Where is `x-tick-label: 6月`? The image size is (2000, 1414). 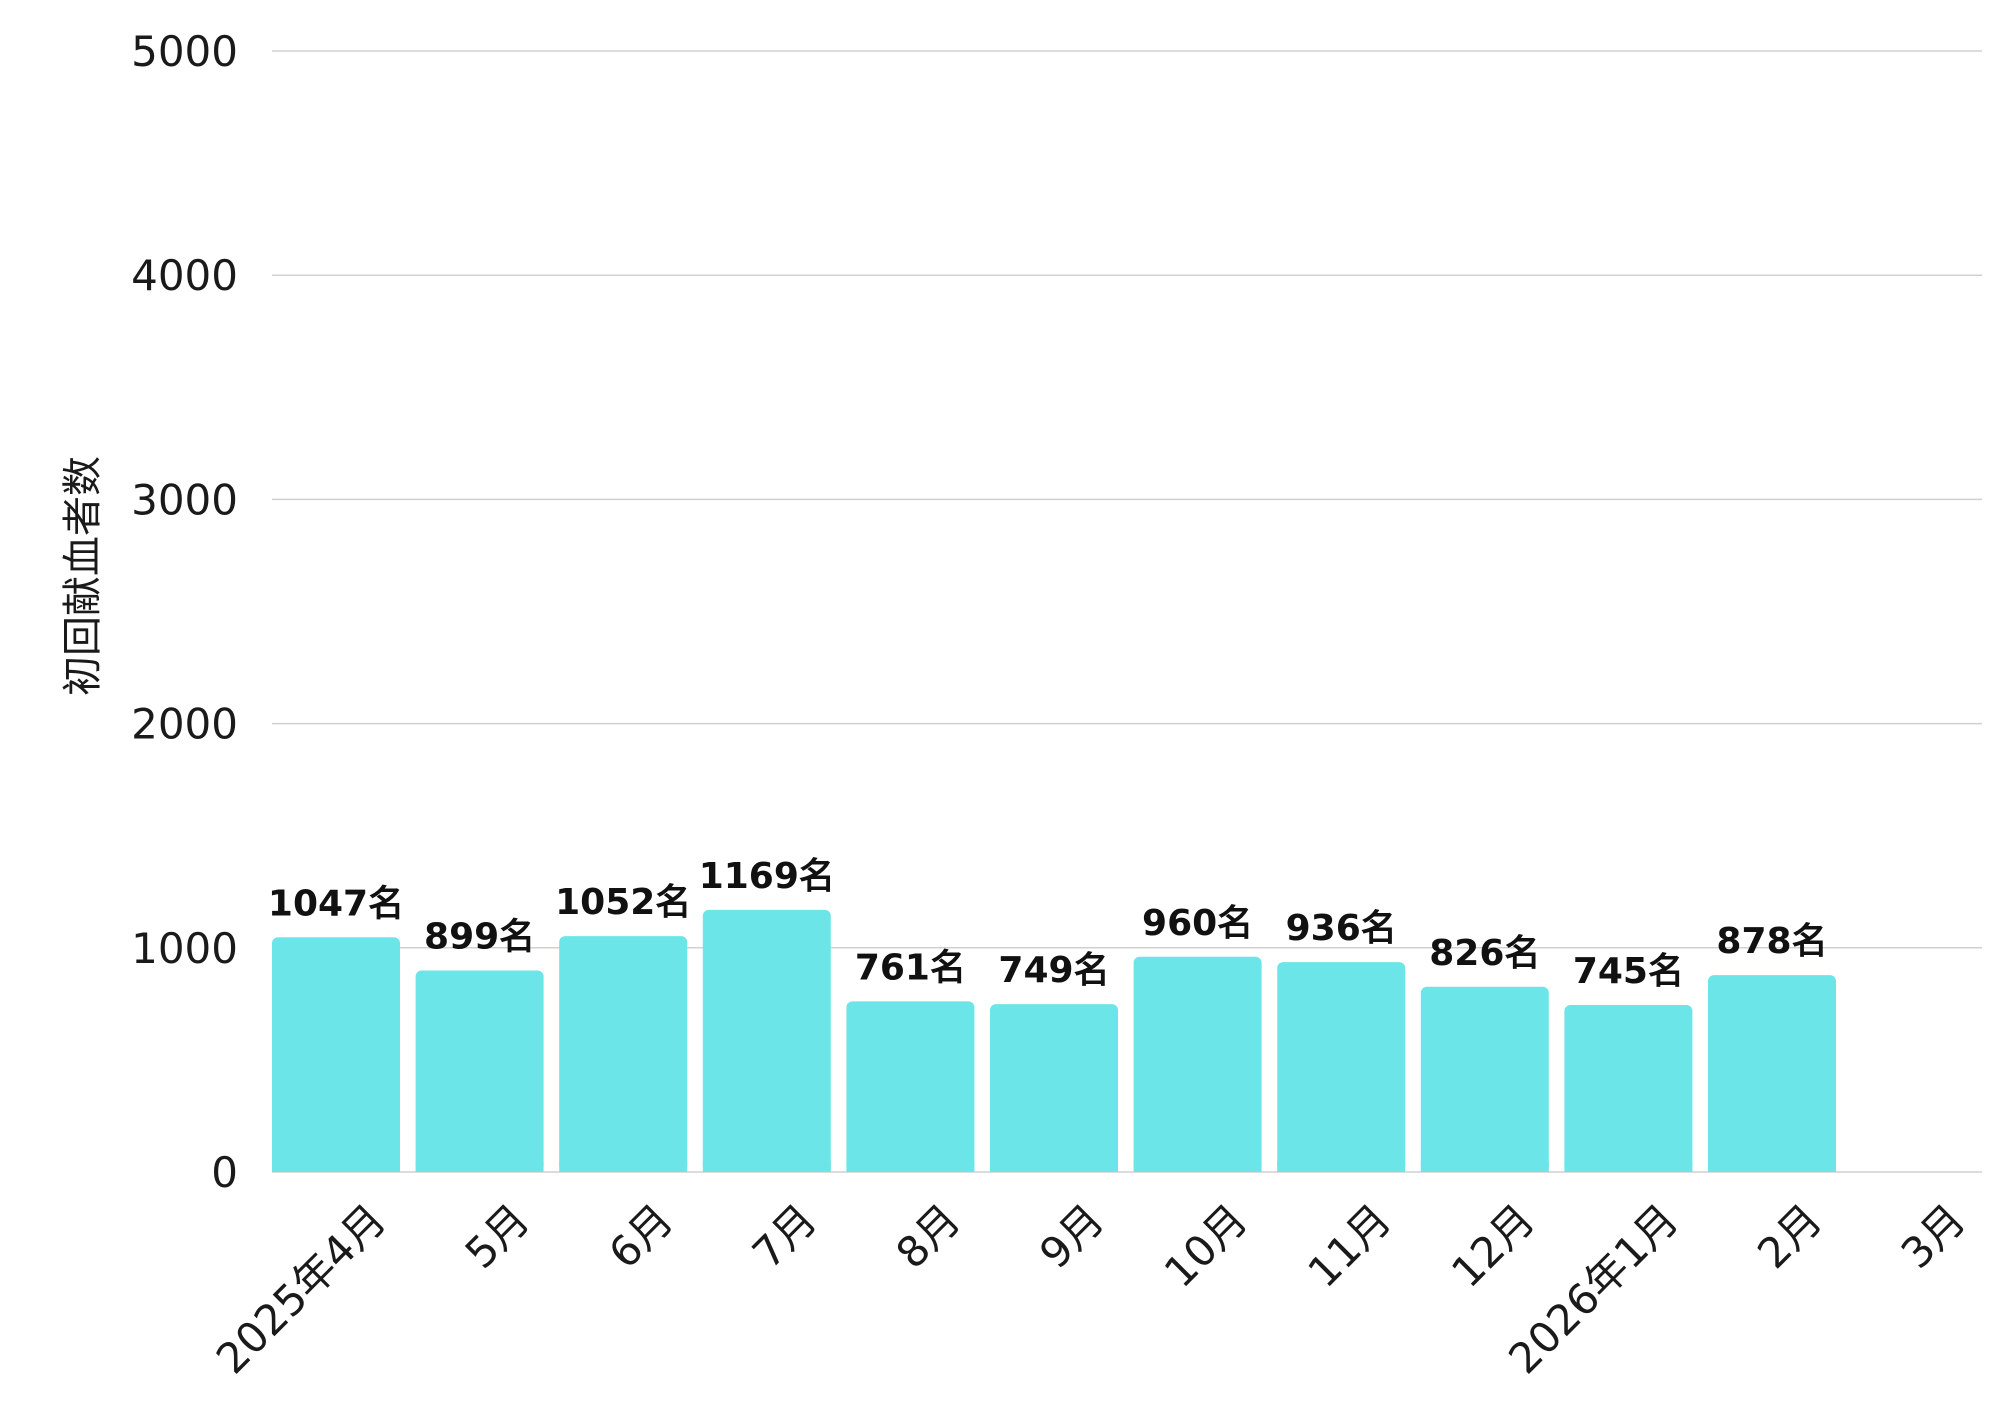 x-tick-label: 6月 is located at coordinates (640, 1236).